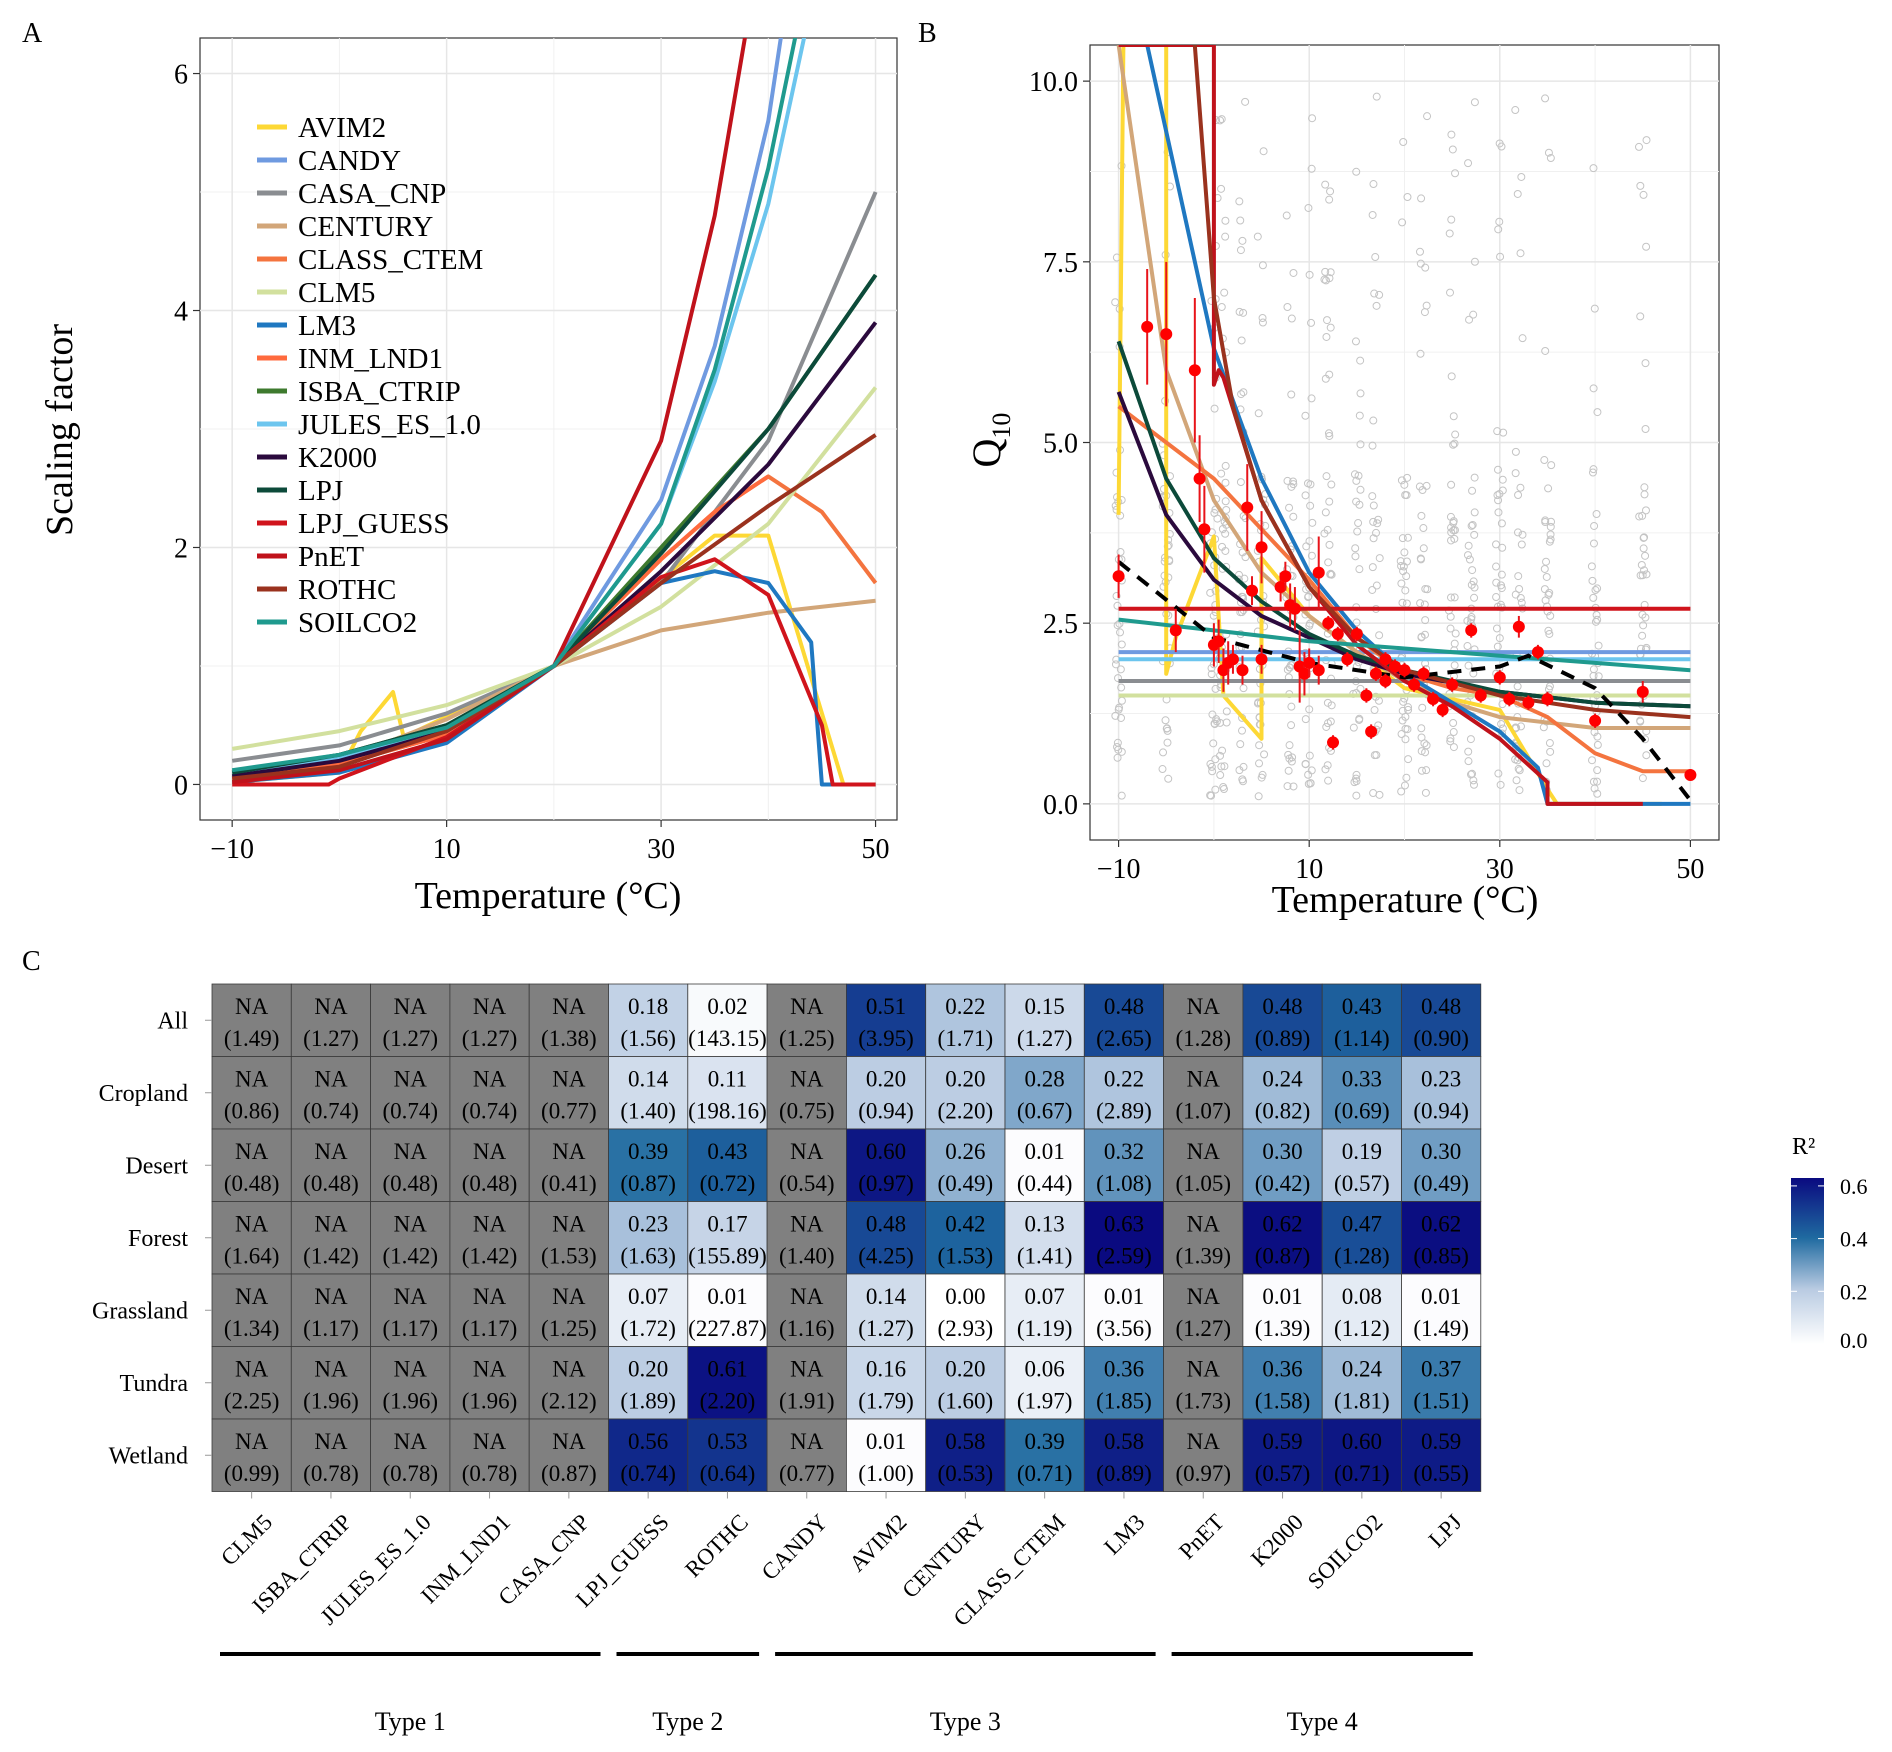 This screenshot has height=1752, width=1892. What do you see at coordinates (156, 1166) in the screenshot?
I see `row-label-desert: Desert` at bounding box center [156, 1166].